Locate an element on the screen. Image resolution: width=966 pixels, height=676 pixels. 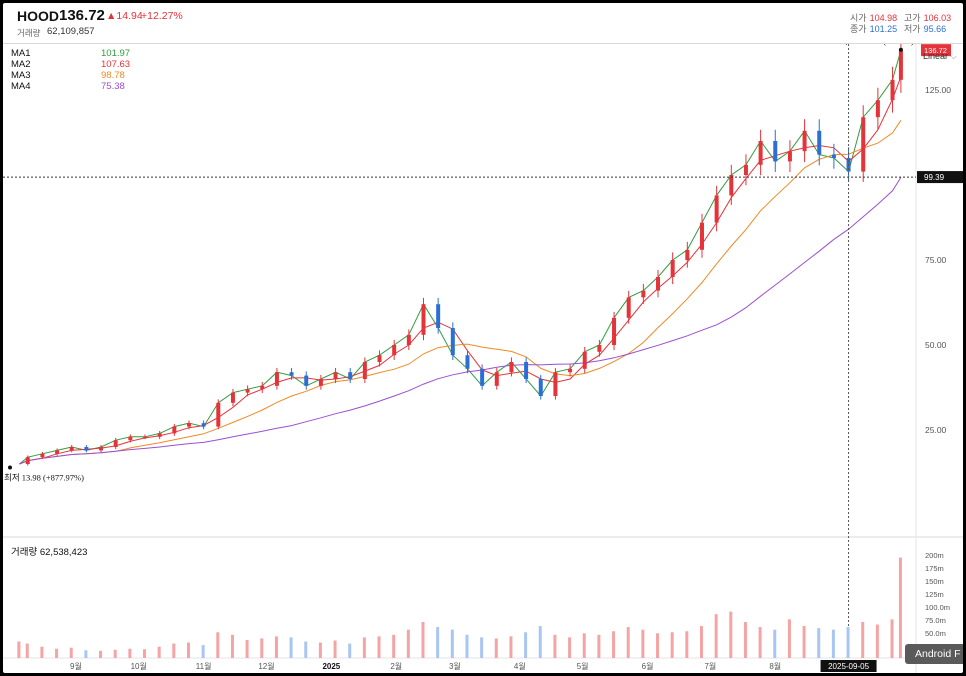
ma2-value: 107.63 is located at coordinates (116, 64).